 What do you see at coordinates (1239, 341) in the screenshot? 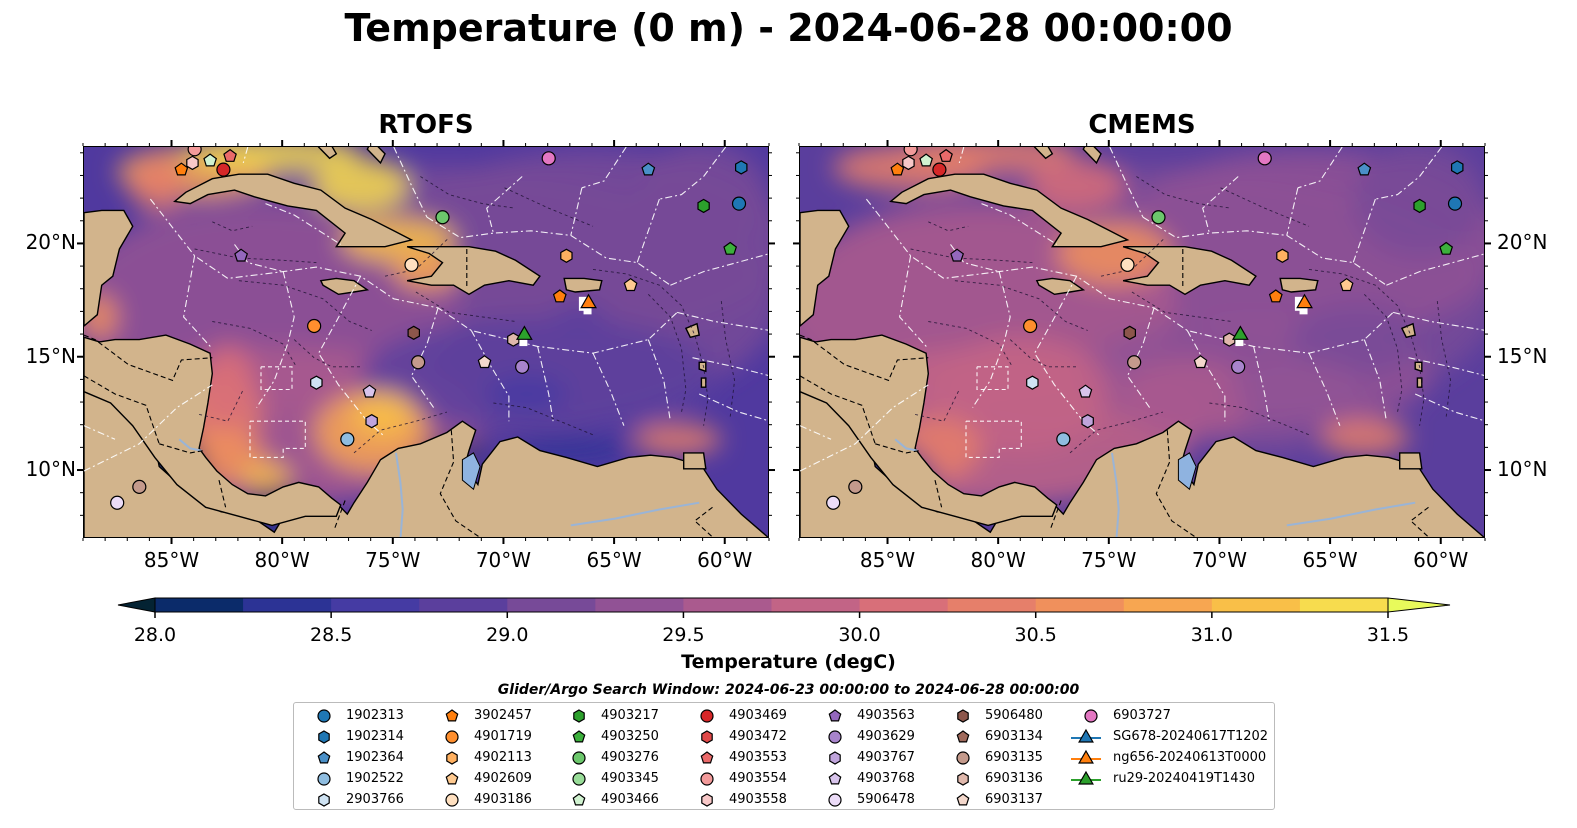
I see `glider-track` at bounding box center [1239, 341].